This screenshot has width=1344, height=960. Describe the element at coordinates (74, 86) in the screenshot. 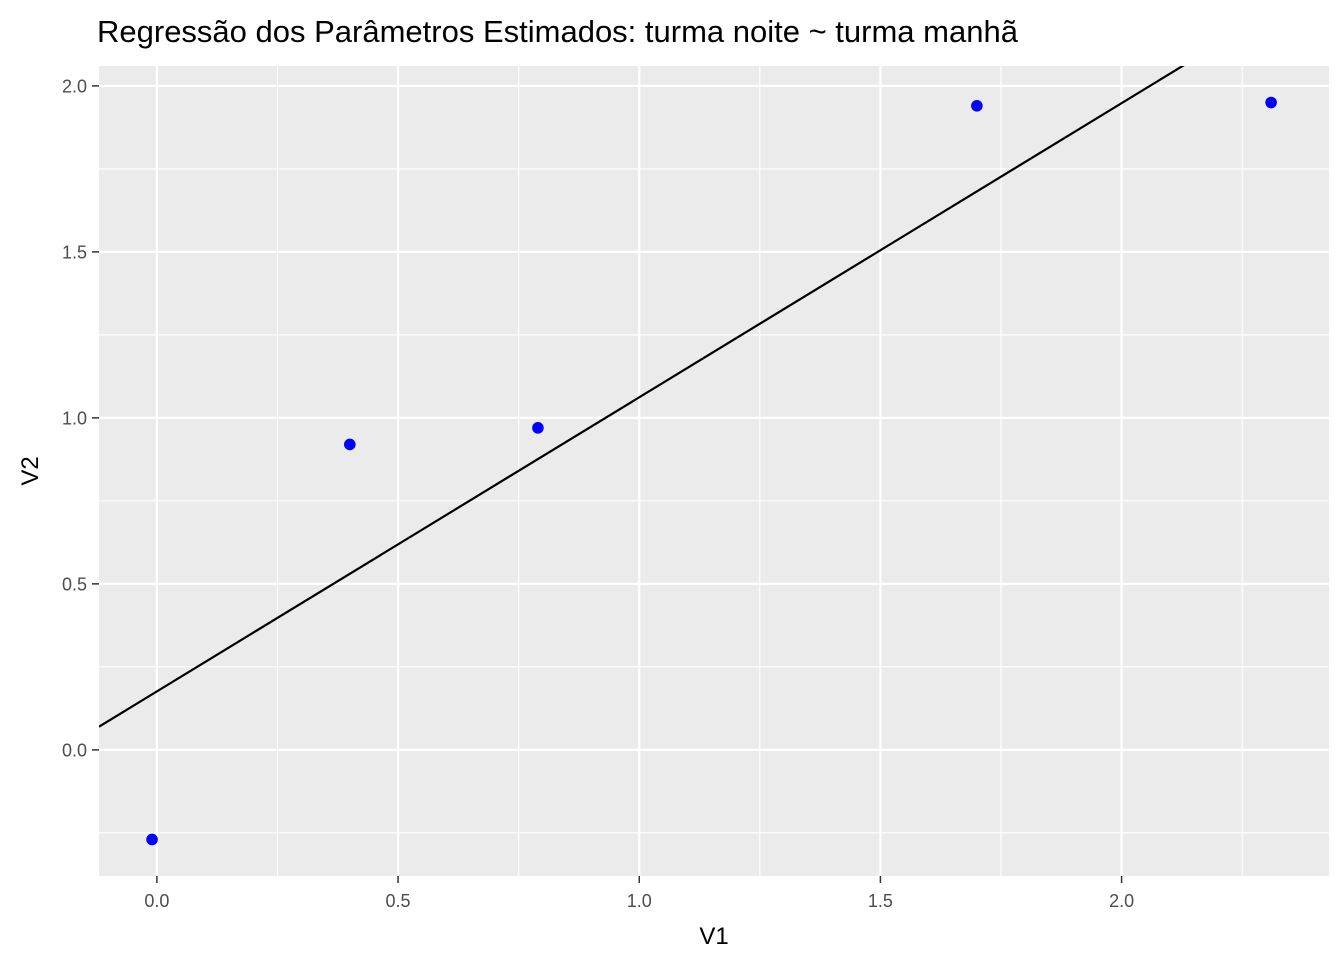

I see `y-tick-label: 2.0` at that location.